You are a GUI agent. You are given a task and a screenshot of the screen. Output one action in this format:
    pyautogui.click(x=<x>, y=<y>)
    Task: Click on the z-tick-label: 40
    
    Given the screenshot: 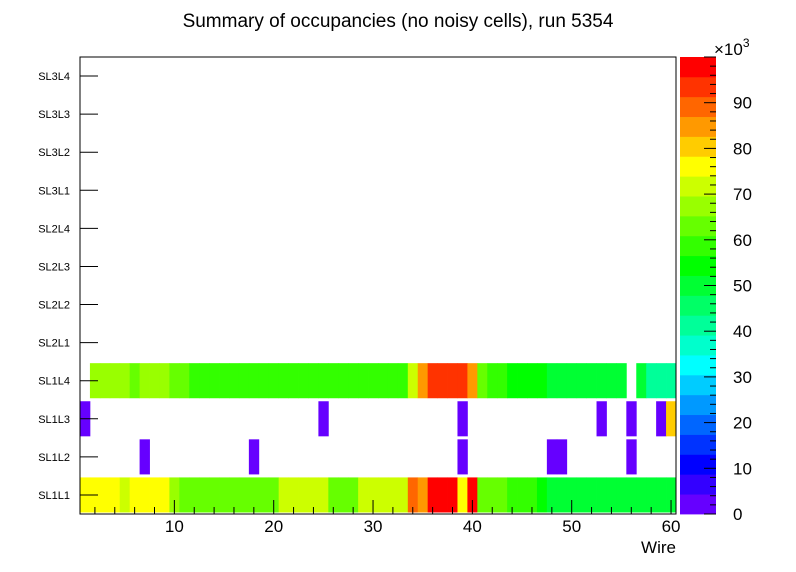 What is the action you would take?
    pyautogui.click(x=742, y=331)
    